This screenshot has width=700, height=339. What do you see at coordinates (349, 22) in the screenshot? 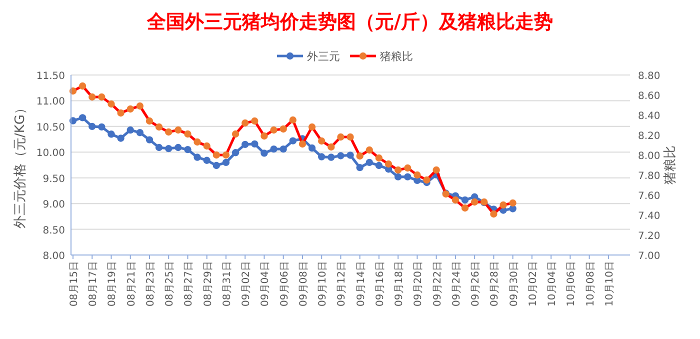
I see `chart-title: 全国外三元猪均价走势图（元/斤）及猪粮比走势` at bounding box center [349, 22].